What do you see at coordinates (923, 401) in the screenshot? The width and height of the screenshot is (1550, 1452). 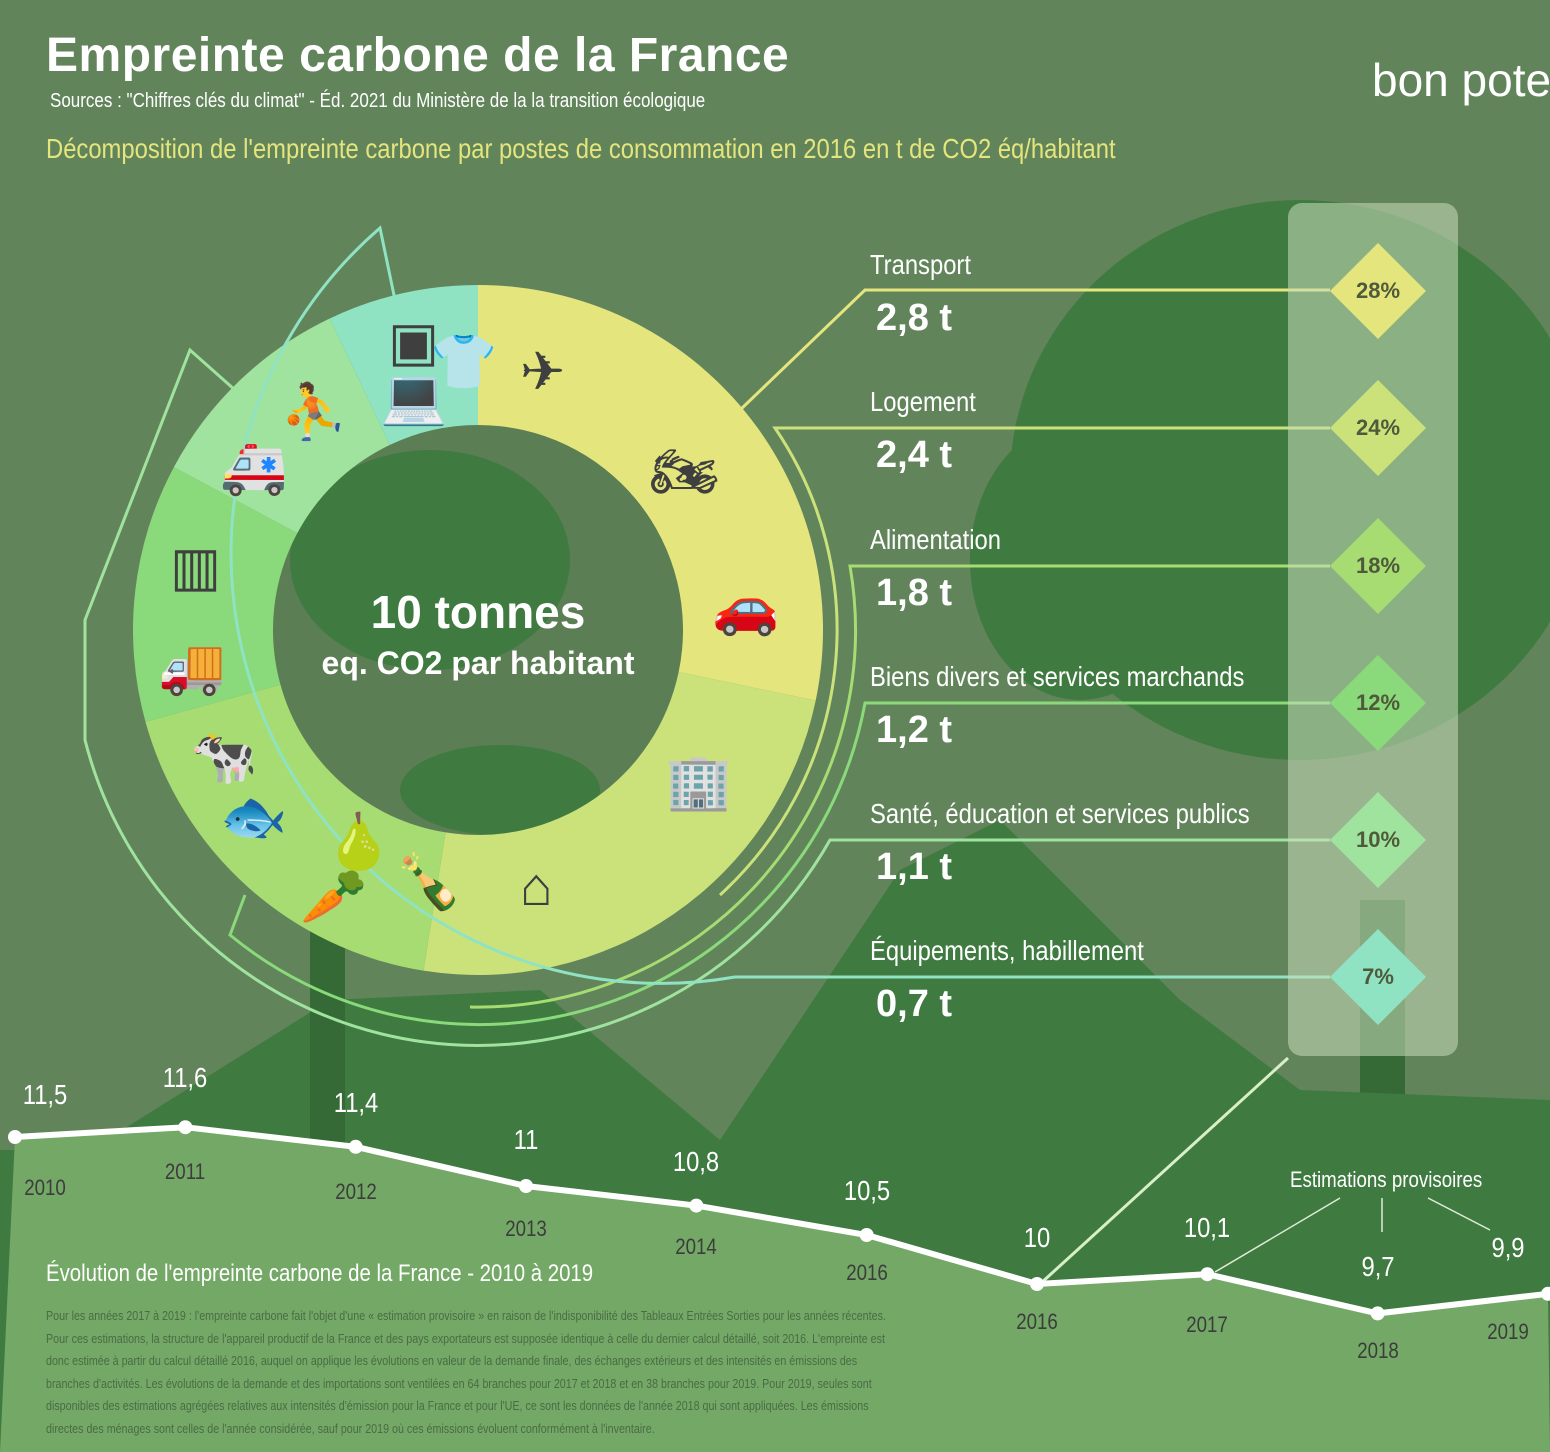 I see `category-label: Logement` at bounding box center [923, 401].